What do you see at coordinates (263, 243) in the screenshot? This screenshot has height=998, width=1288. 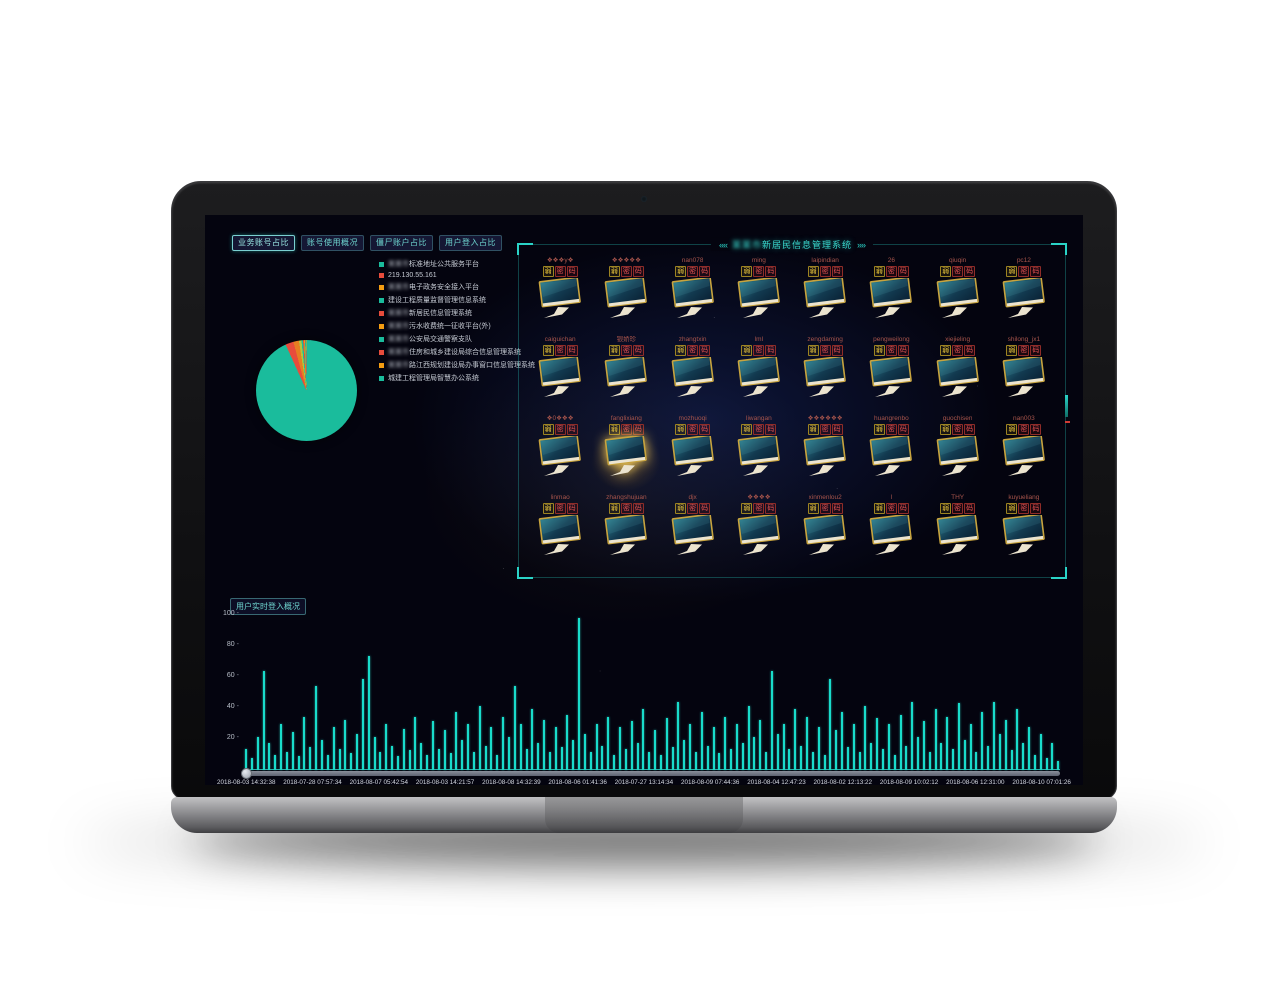 I see `tab-0: 业务账号占比` at bounding box center [263, 243].